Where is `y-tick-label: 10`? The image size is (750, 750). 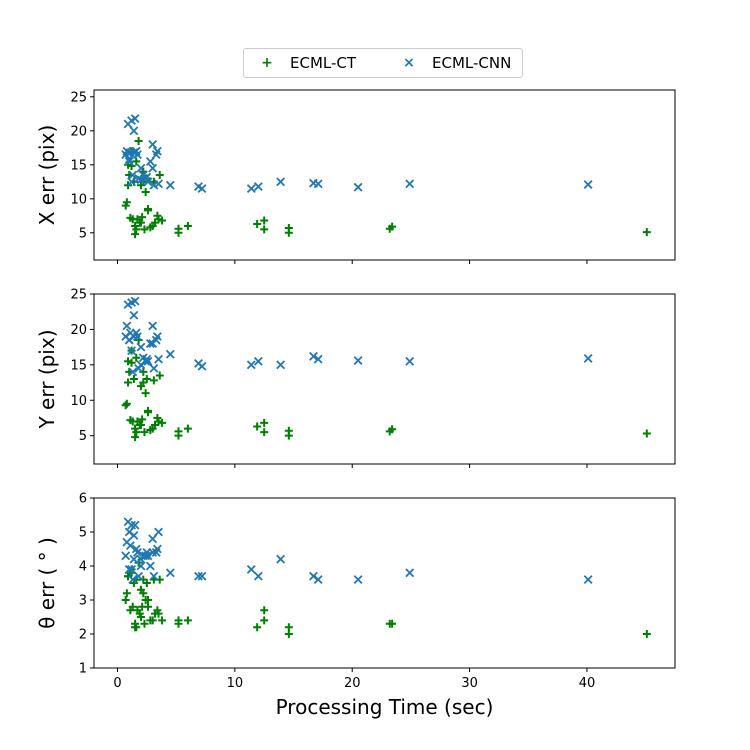 y-tick-label: 10 is located at coordinates (78, 199).